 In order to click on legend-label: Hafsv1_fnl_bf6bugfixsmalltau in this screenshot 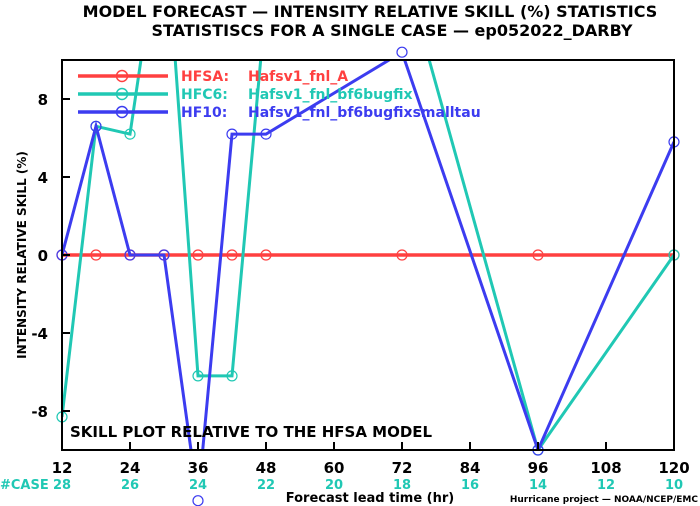, I will do `click(364, 113)`.